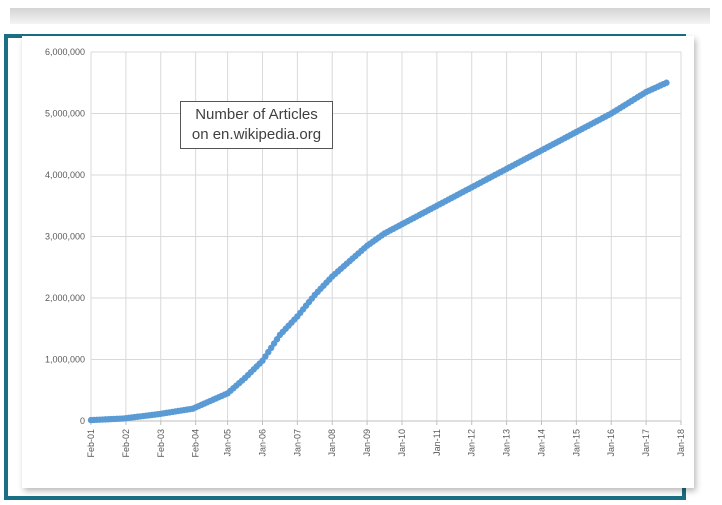 The image size is (722, 505). I want to click on x-tick-label: Jan-10, so click(402, 443).